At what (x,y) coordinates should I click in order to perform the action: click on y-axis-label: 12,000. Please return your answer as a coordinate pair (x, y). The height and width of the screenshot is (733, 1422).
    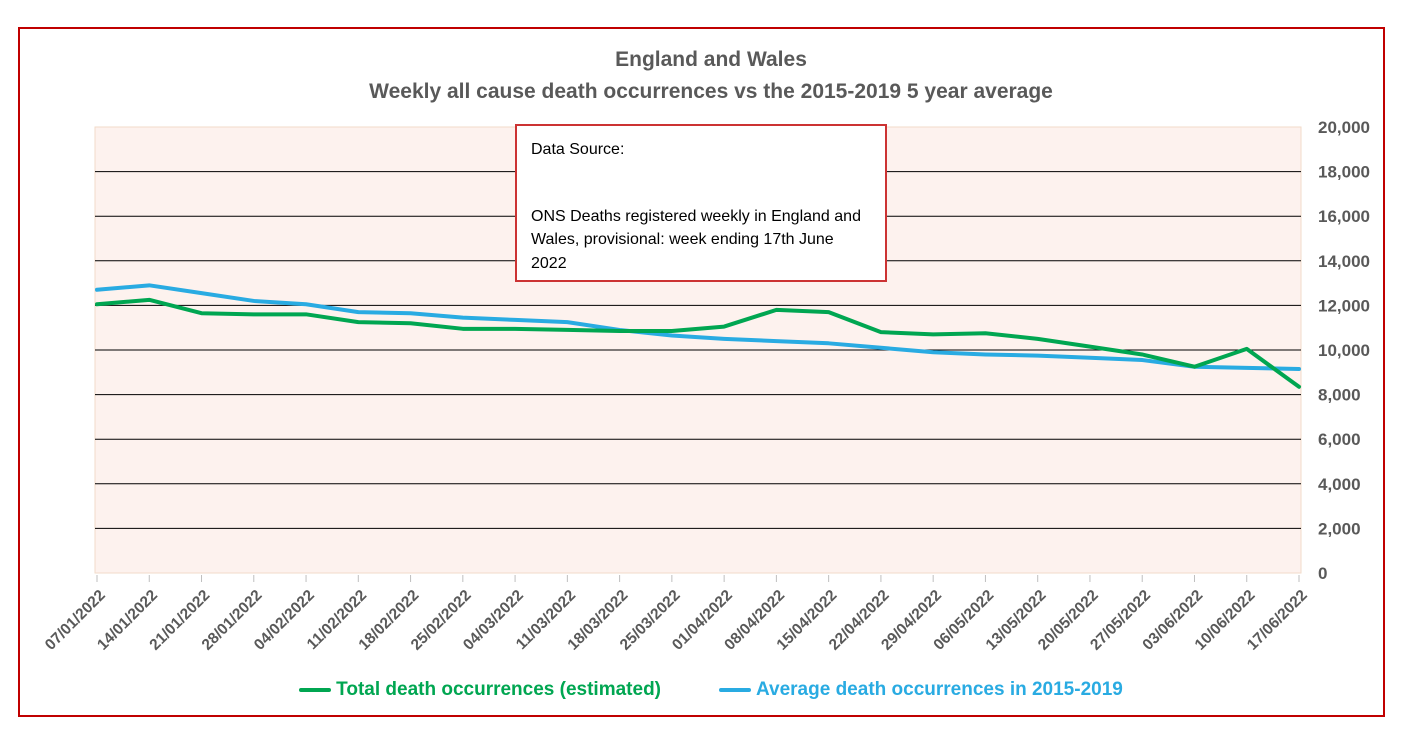
    Looking at the image, I should click on (1344, 305).